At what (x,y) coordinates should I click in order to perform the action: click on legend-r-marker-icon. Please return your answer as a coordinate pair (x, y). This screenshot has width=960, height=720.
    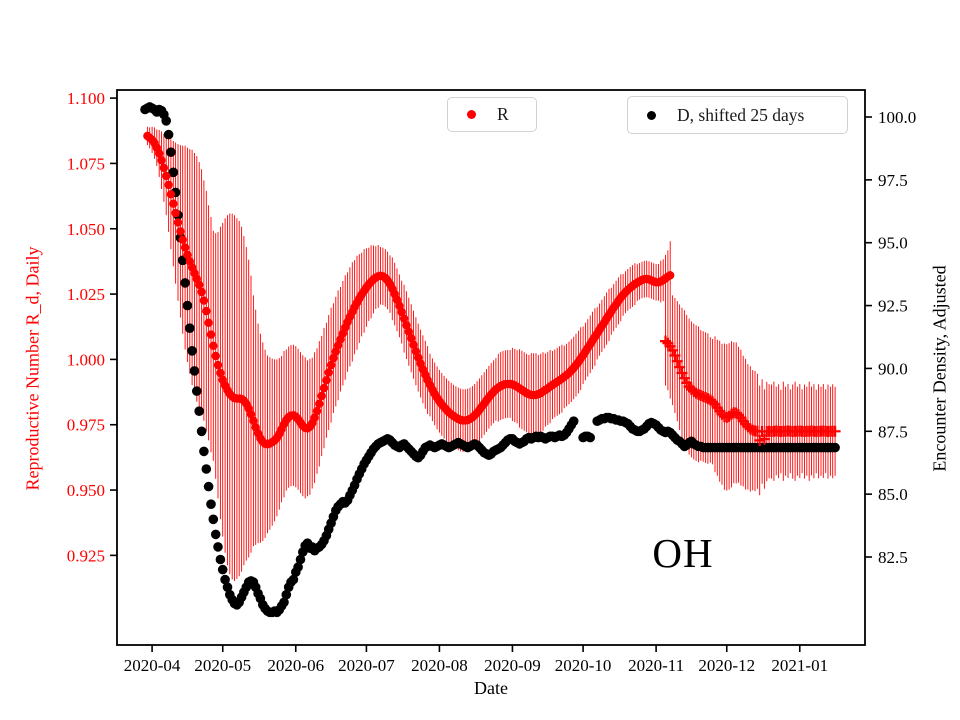
    Looking at the image, I should click on (471, 114).